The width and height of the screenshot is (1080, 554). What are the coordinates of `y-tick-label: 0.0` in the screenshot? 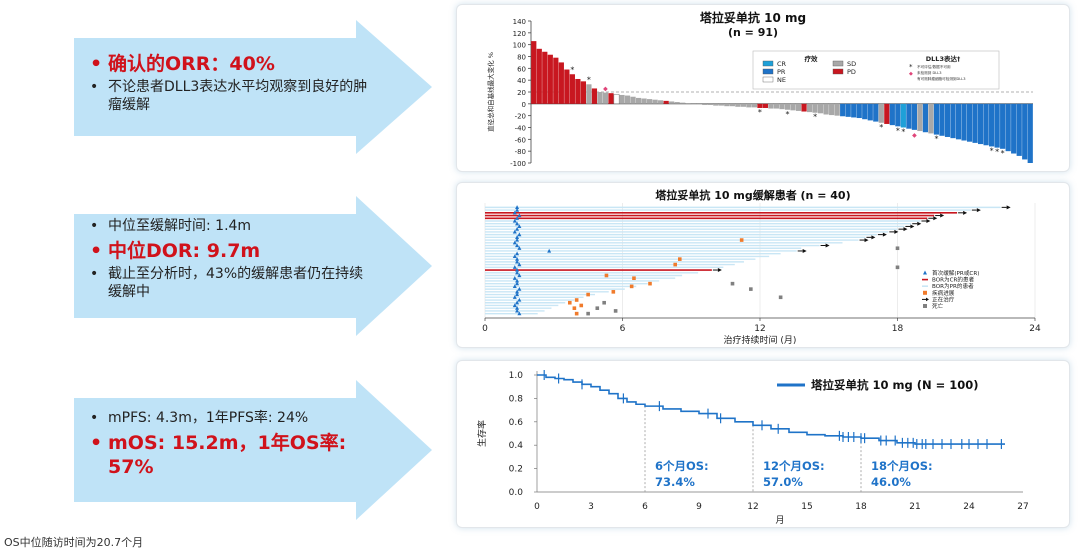 It's located at (516, 493).